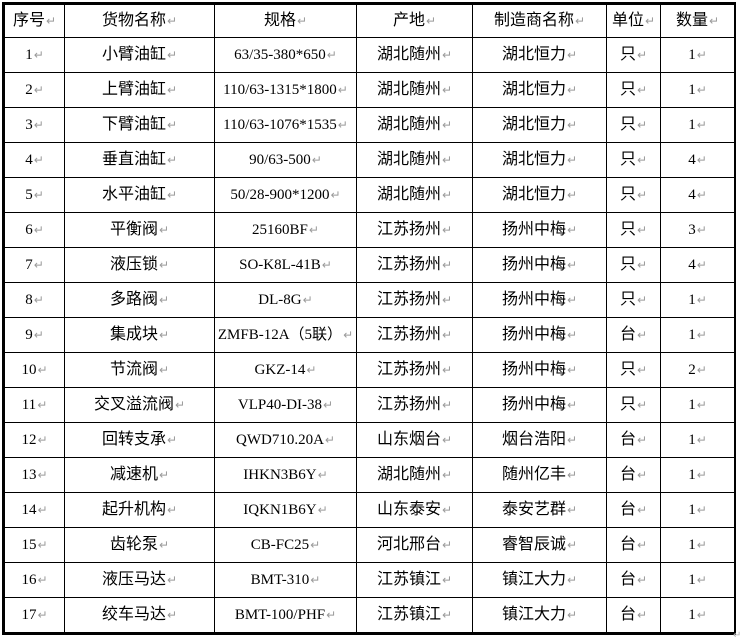 This screenshot has width=740, height=641. I want to click on column-header-index-label: 序号, so click(28, 20).